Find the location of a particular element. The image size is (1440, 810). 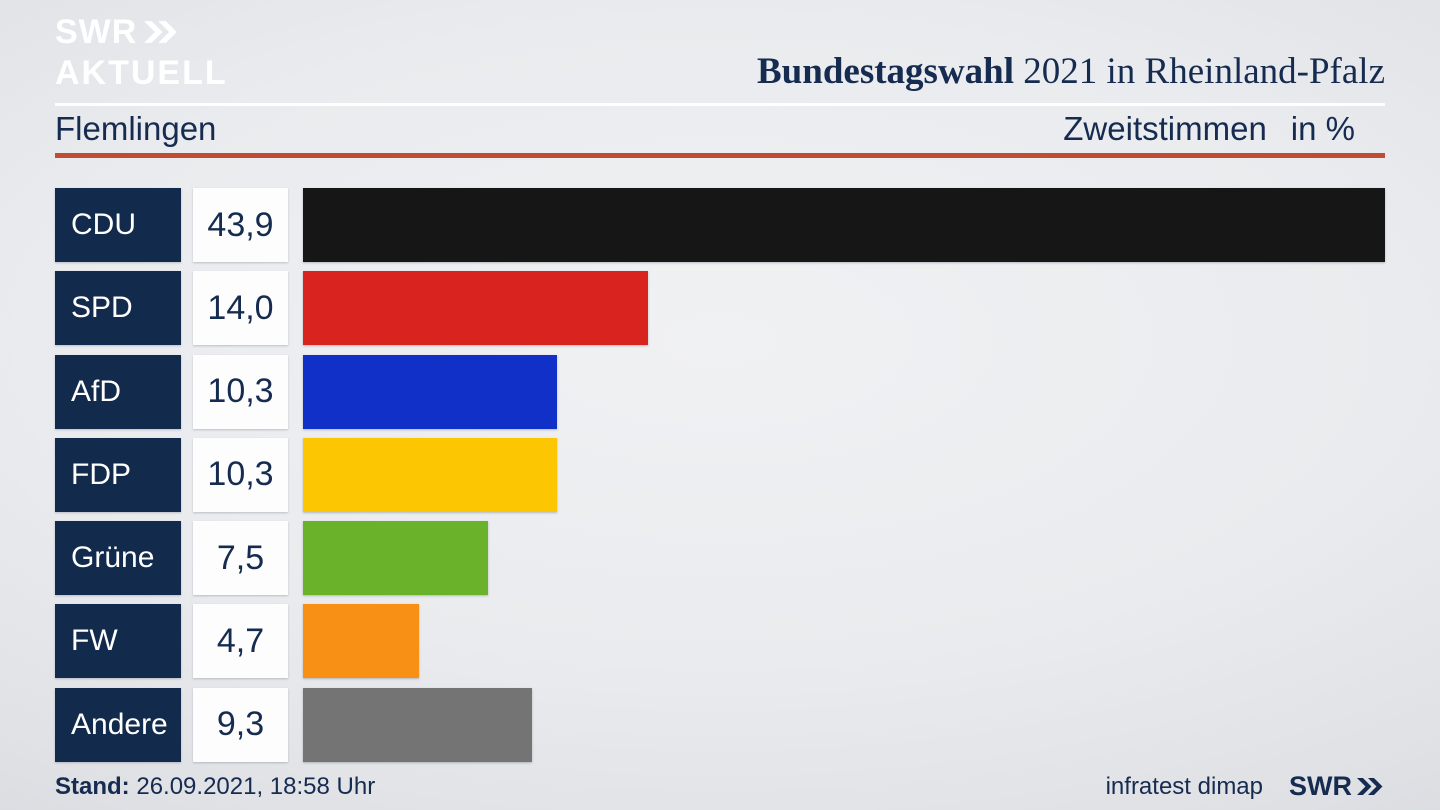

party-value: 7,5 is located at coordinates (240, 558).